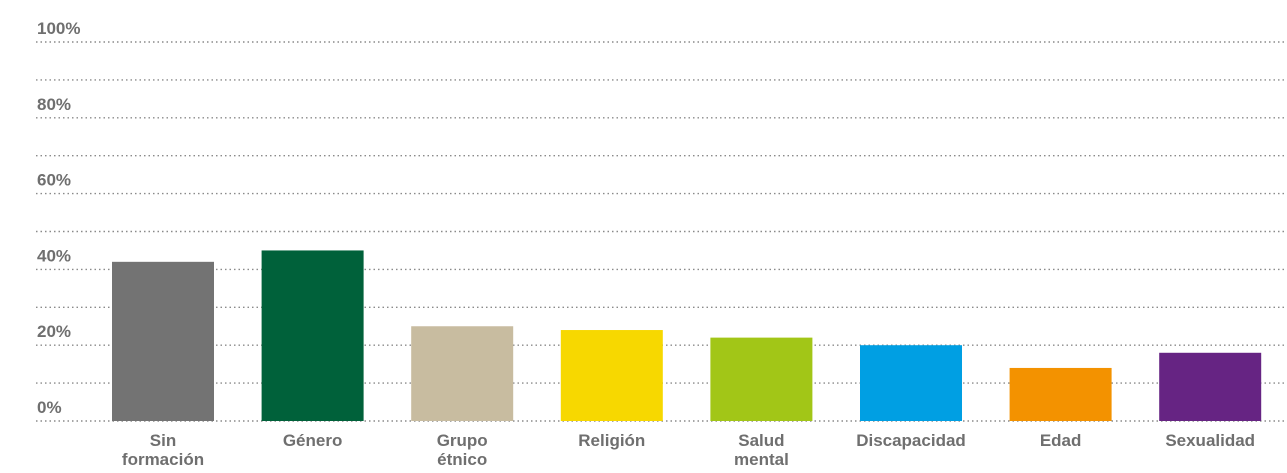 The height and width of the screenshot is (473, 1287). I want to click on y-tick-label: 100%, so click(58, 28).